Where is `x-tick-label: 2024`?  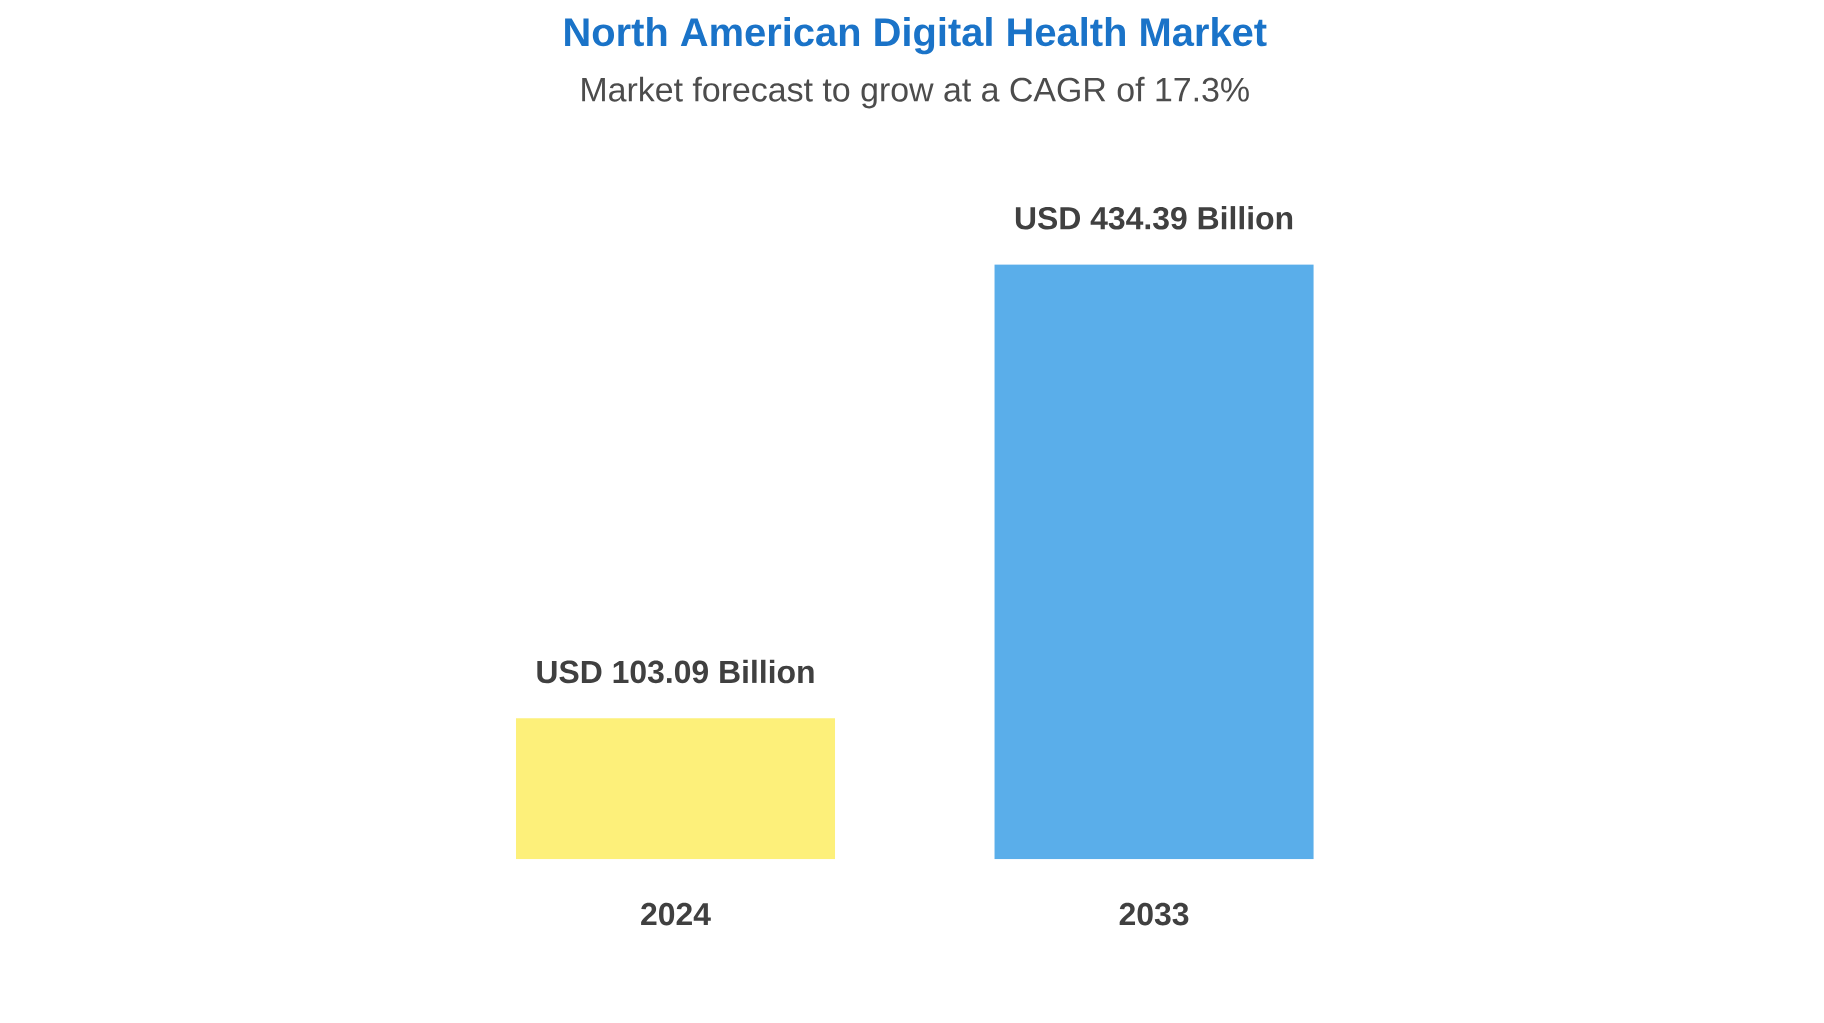 x-tick-label: 2024 is located at coordinates (676, 914).